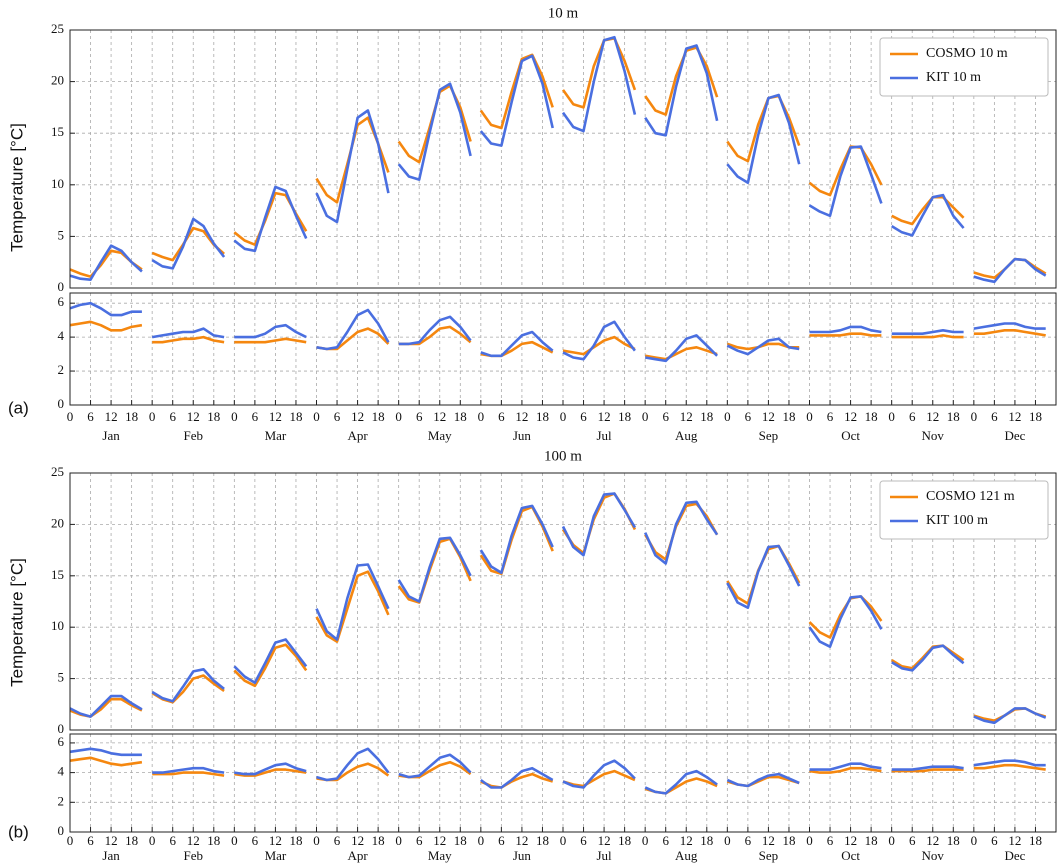 The height and width of the screenshot is (864, 1058). What do you see at coordinates (61, 369) in the screenshot?
I see `y-tick-label: 2` at bounding box center [61, 369].